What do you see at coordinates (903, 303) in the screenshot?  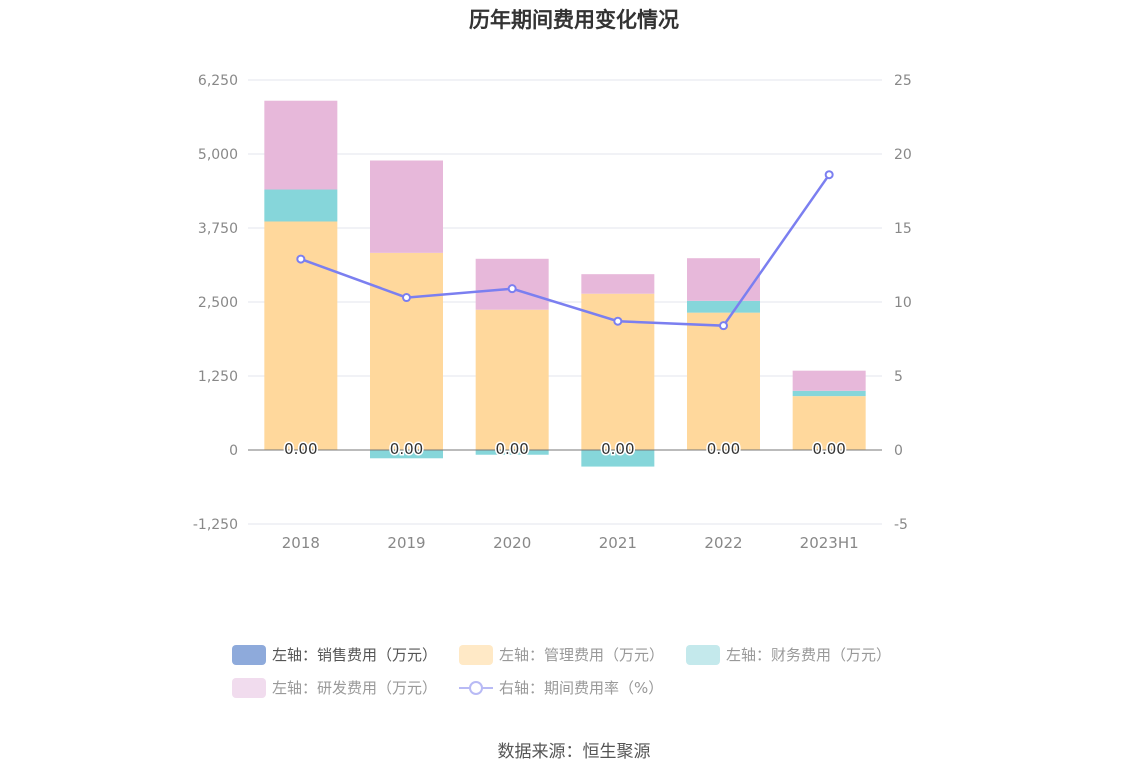 I see `right-axis-tick-label: 10` at bounding box center [903, 303].